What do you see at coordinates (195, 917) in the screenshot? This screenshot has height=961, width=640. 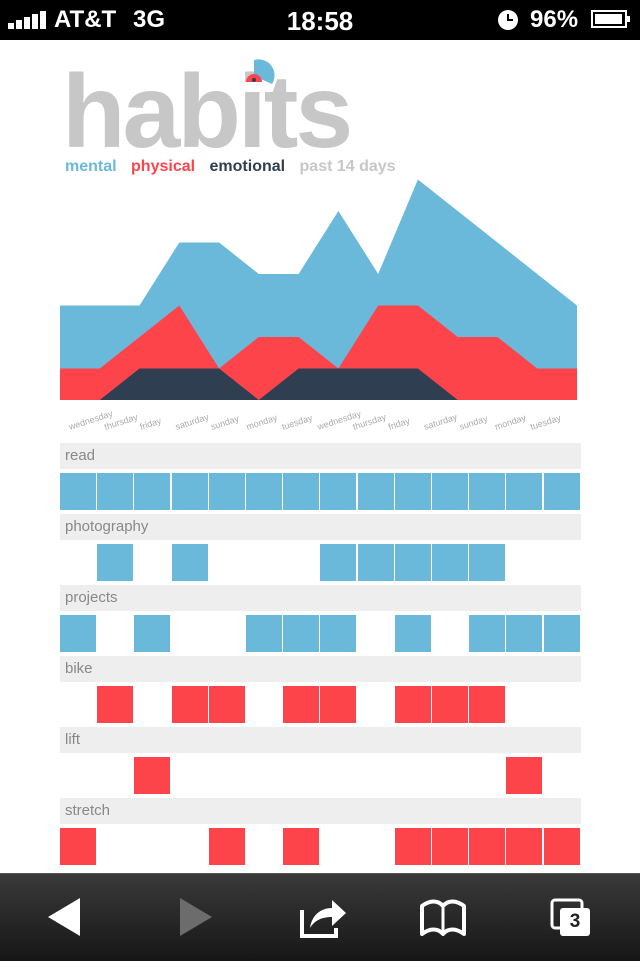 I see `forward-icon` at bounding box center [195, 917].